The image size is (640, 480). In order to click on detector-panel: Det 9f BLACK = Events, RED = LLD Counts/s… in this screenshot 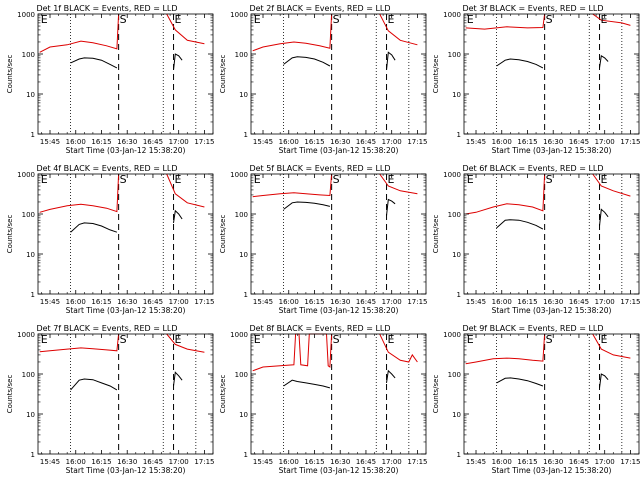, I will do `click(536, 399)`.